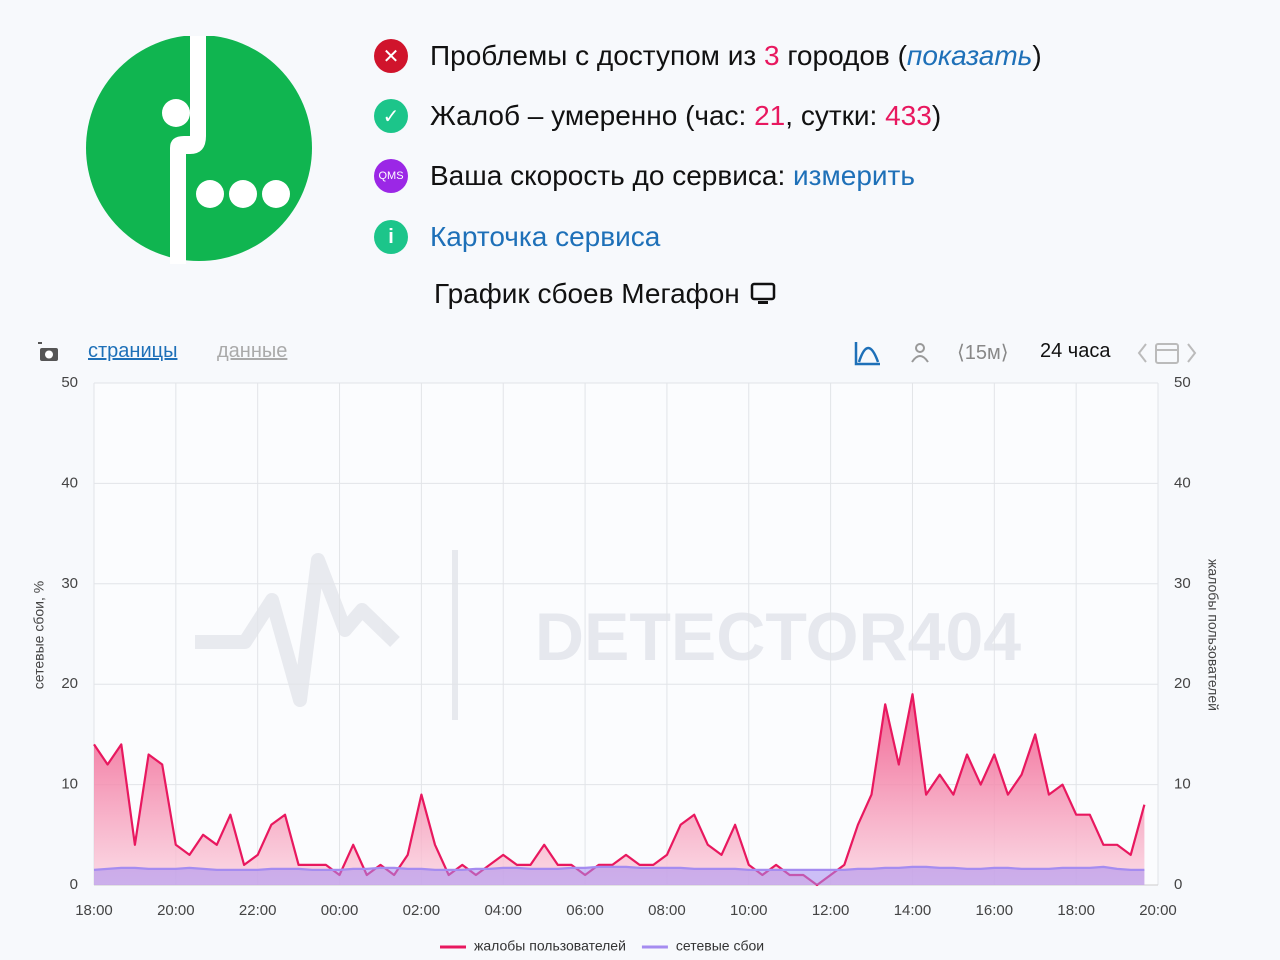 The width and height of the screenshot is (1280, 960). What do you see at coordinates (39, 635) in the screenshot?
I see `y-axis-label: сетевые сбои, %` at bounding box center [39, 635].